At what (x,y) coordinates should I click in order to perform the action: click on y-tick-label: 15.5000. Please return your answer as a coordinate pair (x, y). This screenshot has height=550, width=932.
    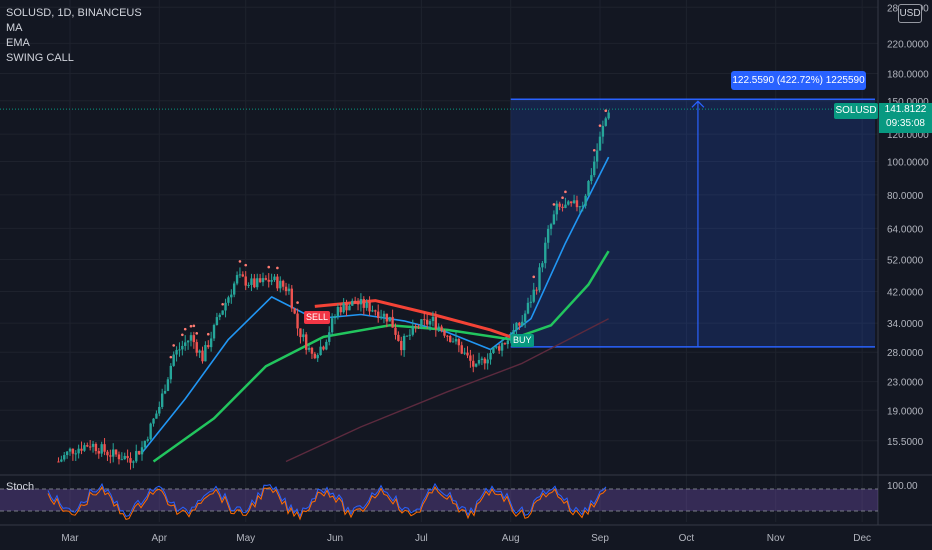
    Looking at the image, I should click on (905, 442).